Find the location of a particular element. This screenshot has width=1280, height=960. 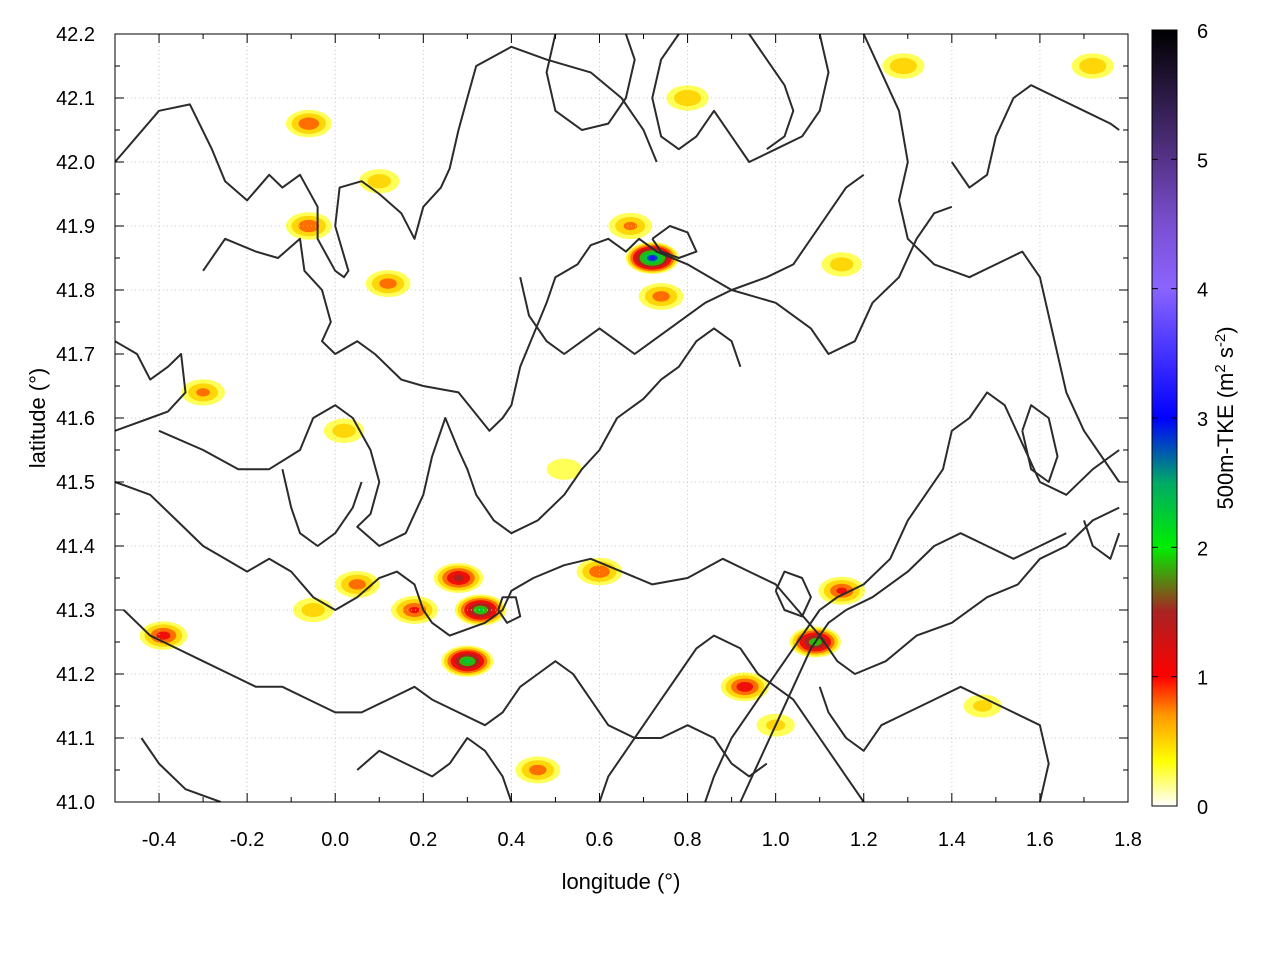

colorbar-tick-label: 2 is located at coordinates (1202, 549).